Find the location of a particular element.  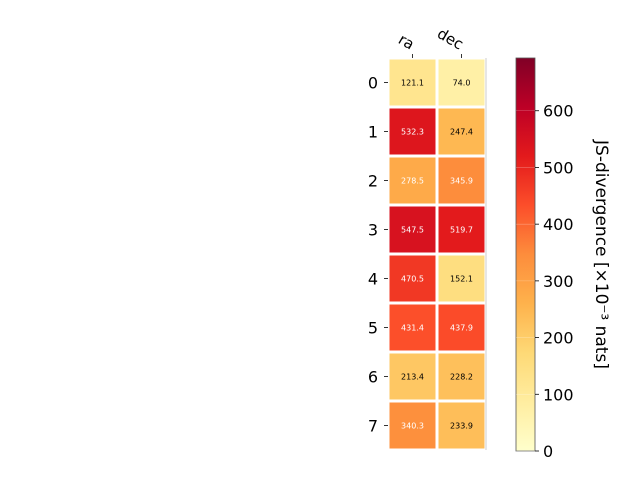

colorbar-tick-label: 200 is located at coordinates (558, 338).